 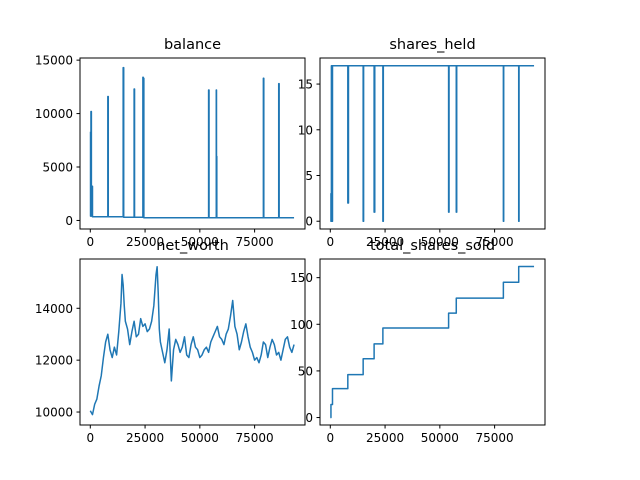 What do you see at coordinates (54, 309) in the screenshot?
I see `y-tick-label-net_worth: 14000` at bounding box center [54, 309].